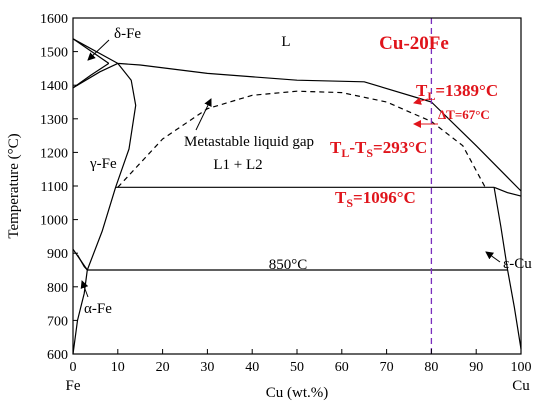  What do you see at coordinates (387, 367) in the screenshot?
I see `x-tick-label: 70` at bounding box center [387, 367].